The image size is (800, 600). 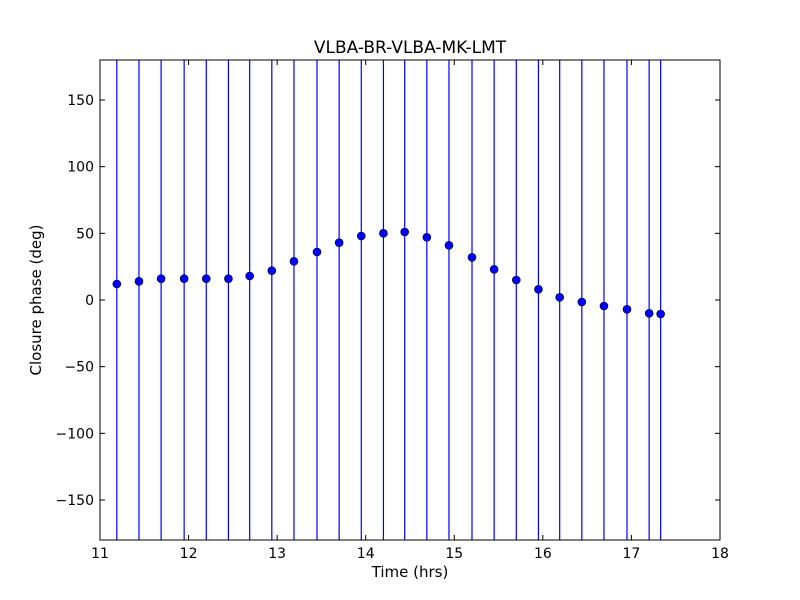 What do you see at coordinates (36, 300) in the screenshot?
I see `y-axis-label: Closure phase (deg)` at bounding box center [36, 300].